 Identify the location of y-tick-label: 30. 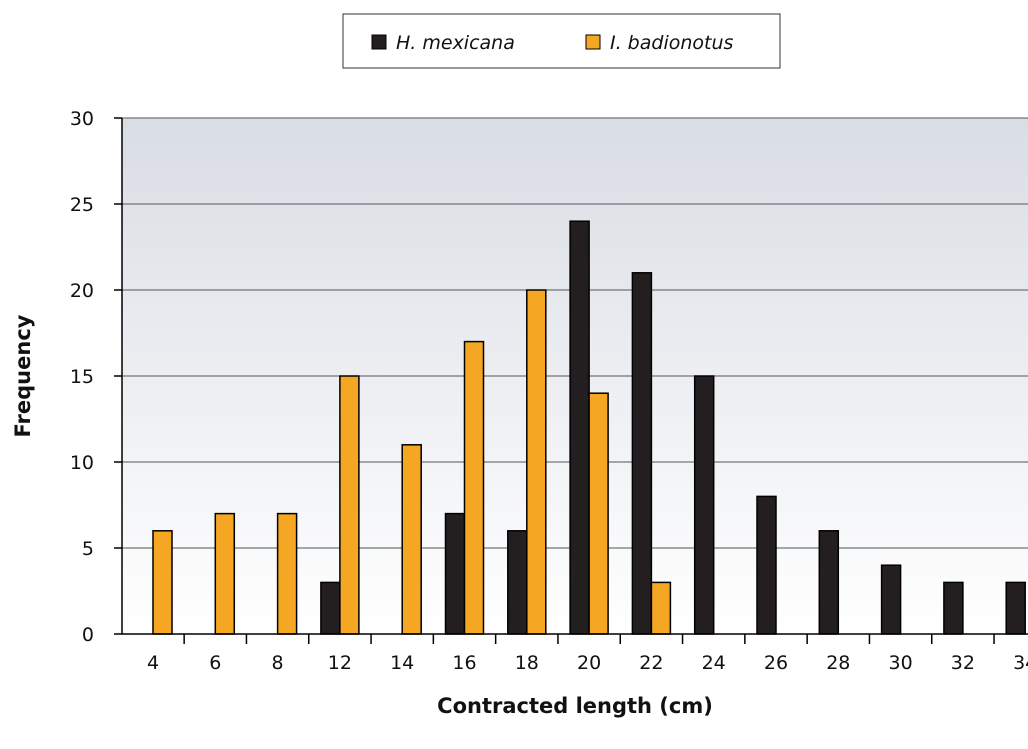
(82, 119).